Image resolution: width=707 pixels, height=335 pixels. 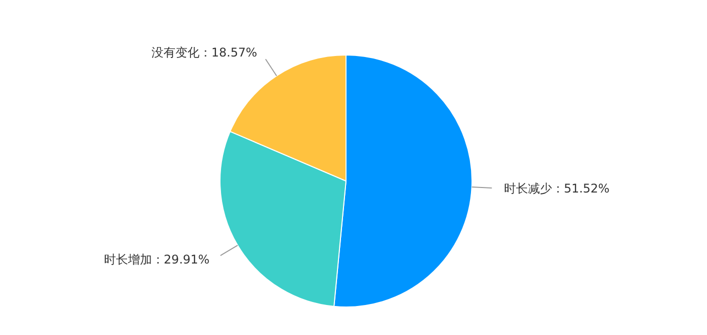 I want to click on slice-label: 时长增加：29.91%, so click(x=157, y=259).